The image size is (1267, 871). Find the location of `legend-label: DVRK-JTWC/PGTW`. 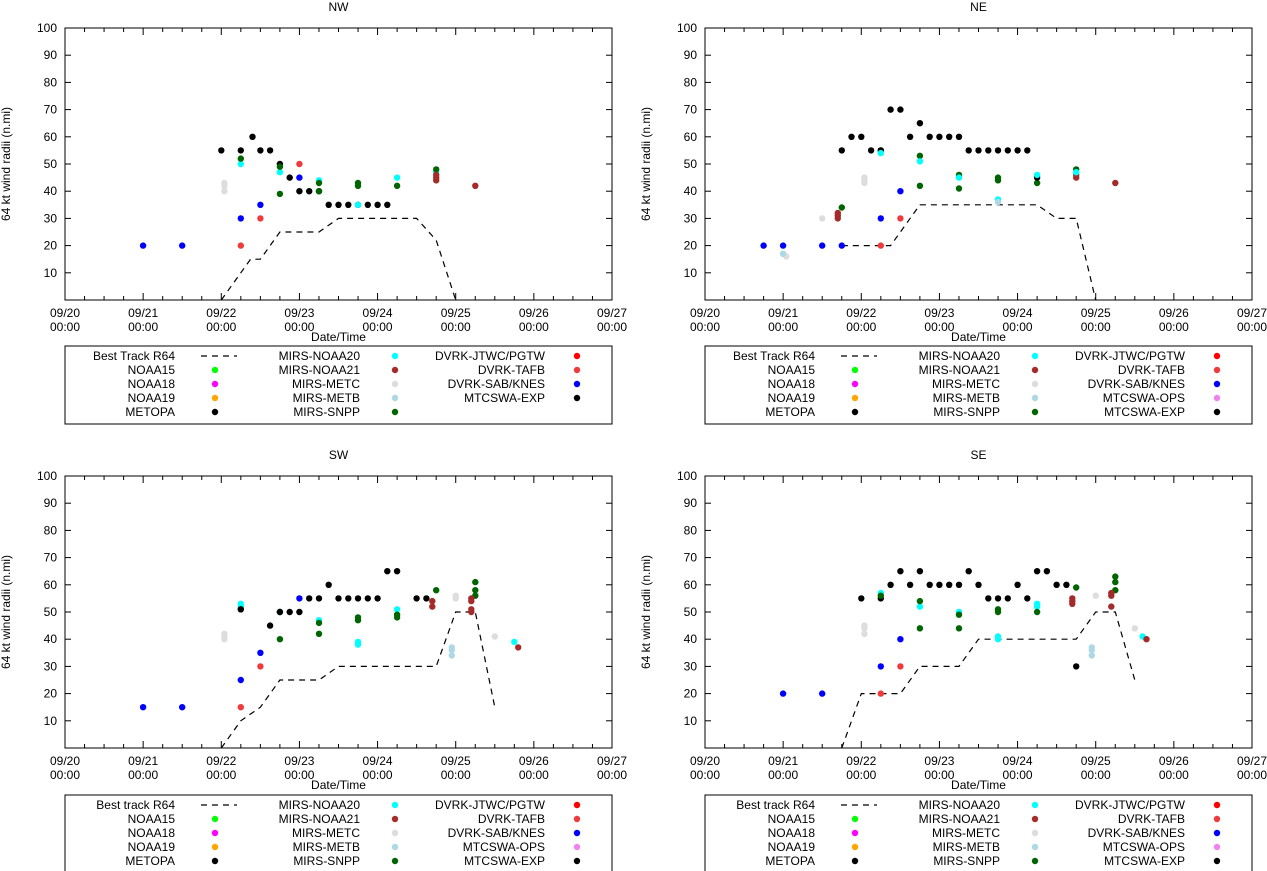

legend-label: DVRK-JTWC/PGTW is located at coordinates (490, 805).